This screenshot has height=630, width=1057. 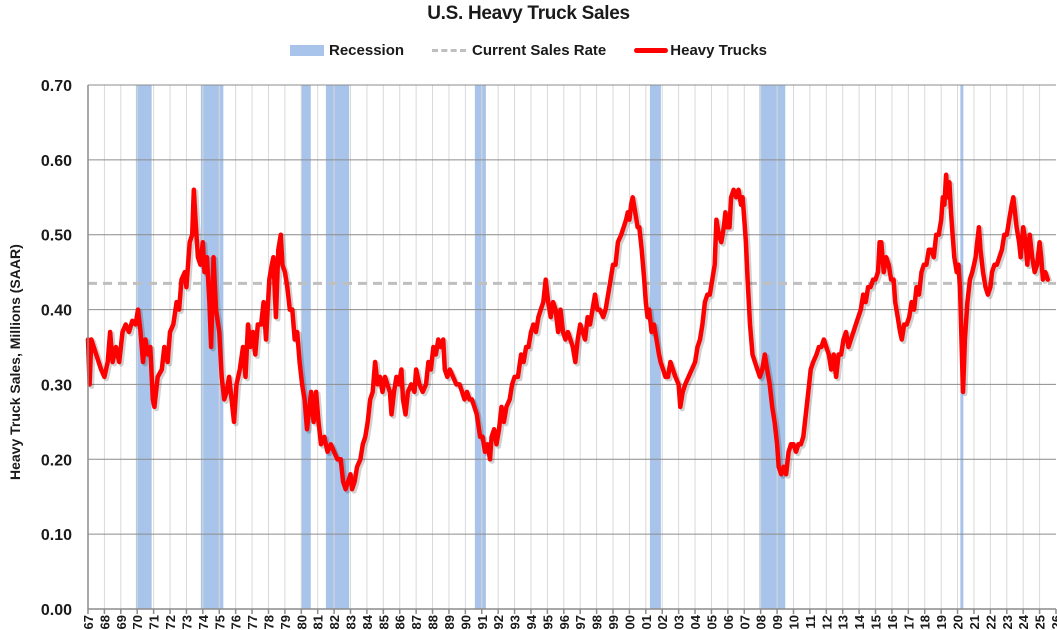 What do you see at coordinates (170, 622) in the screenshot?
I see `x-tick-label: 72` at bounding box center [170, 622].